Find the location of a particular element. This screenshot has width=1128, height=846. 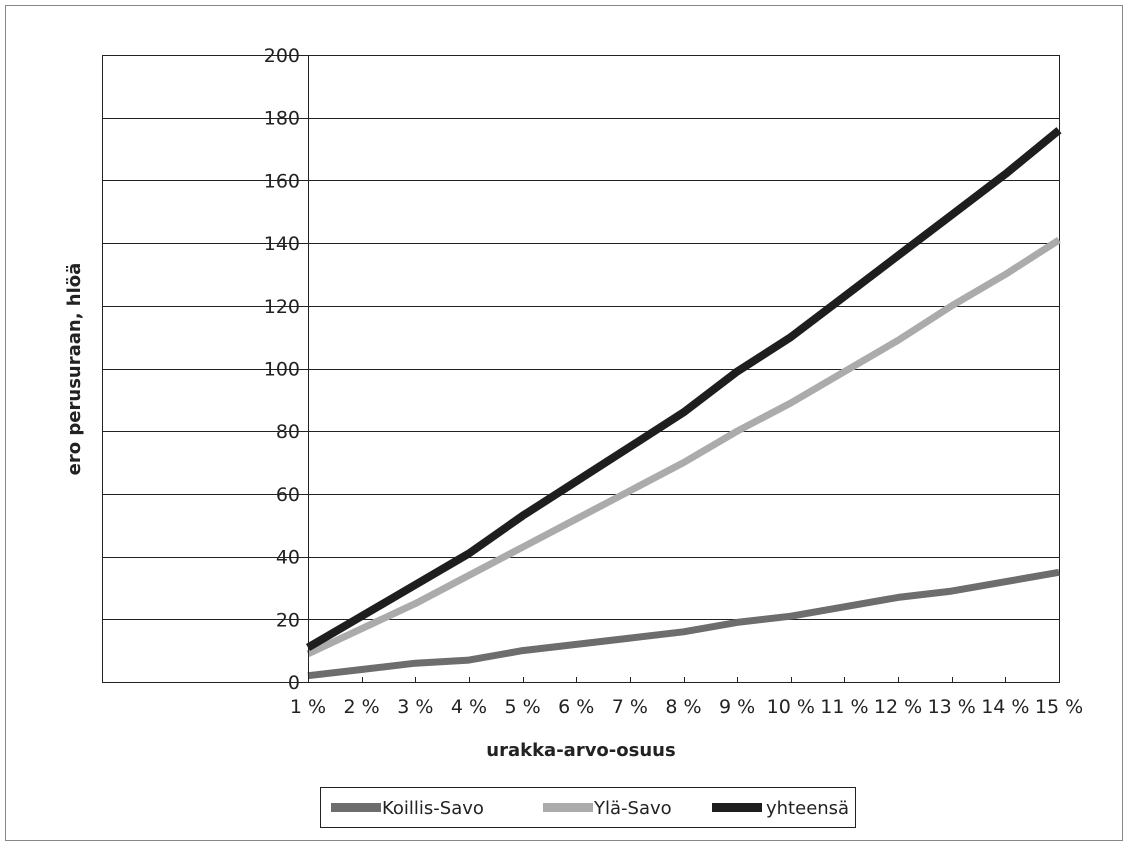

legend-item-yhteensa: yhteensä is located at coordinates (780, 808).